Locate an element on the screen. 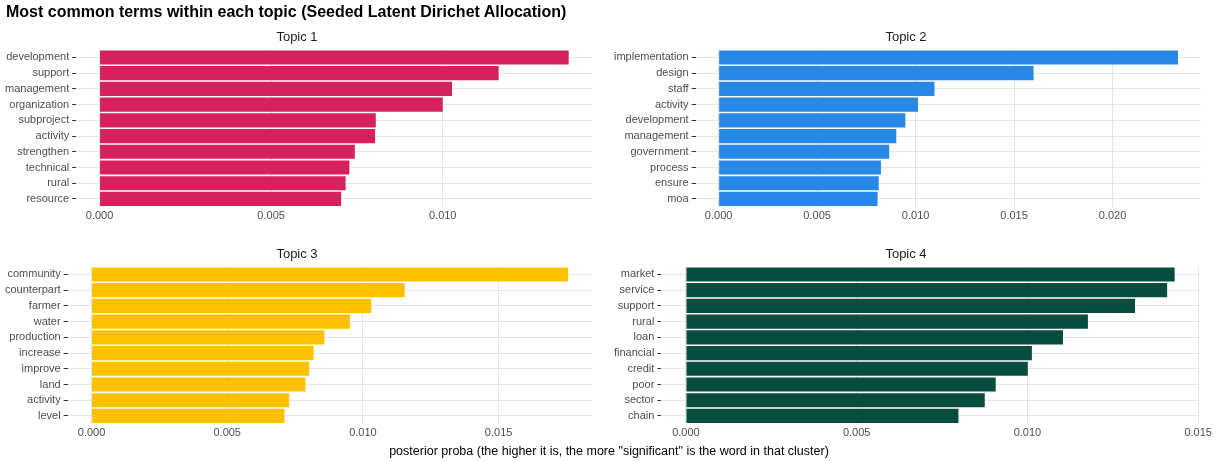  x-tick-label: 0.020 is located at coordinates (1112, 215).